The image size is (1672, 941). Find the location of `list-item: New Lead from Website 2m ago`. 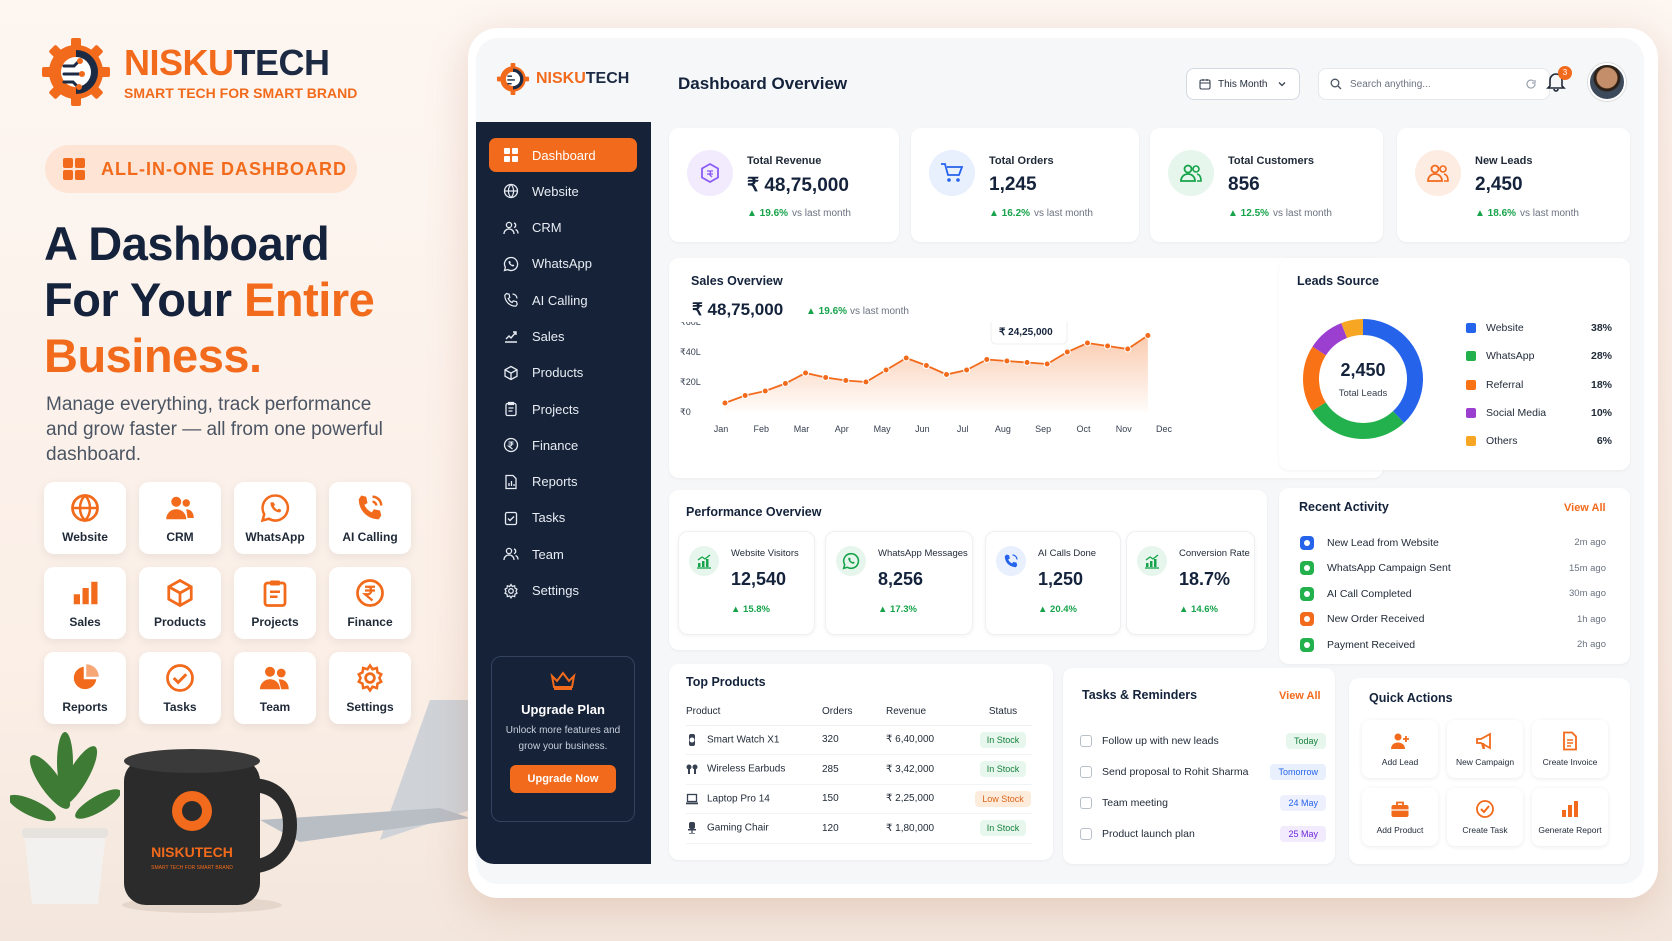

list-item: New Lead from Website 2m ago is located at coordinates (1453, 543).